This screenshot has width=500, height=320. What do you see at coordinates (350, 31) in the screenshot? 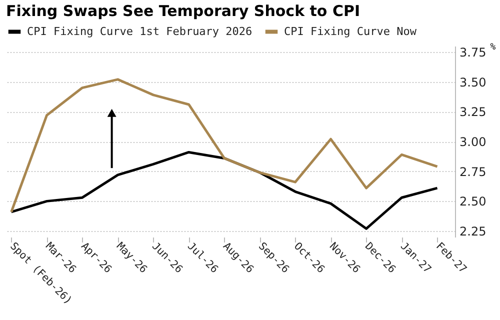
I see `legend-label: CPI Fixing Curve Now` at bounding box center [350, 31].